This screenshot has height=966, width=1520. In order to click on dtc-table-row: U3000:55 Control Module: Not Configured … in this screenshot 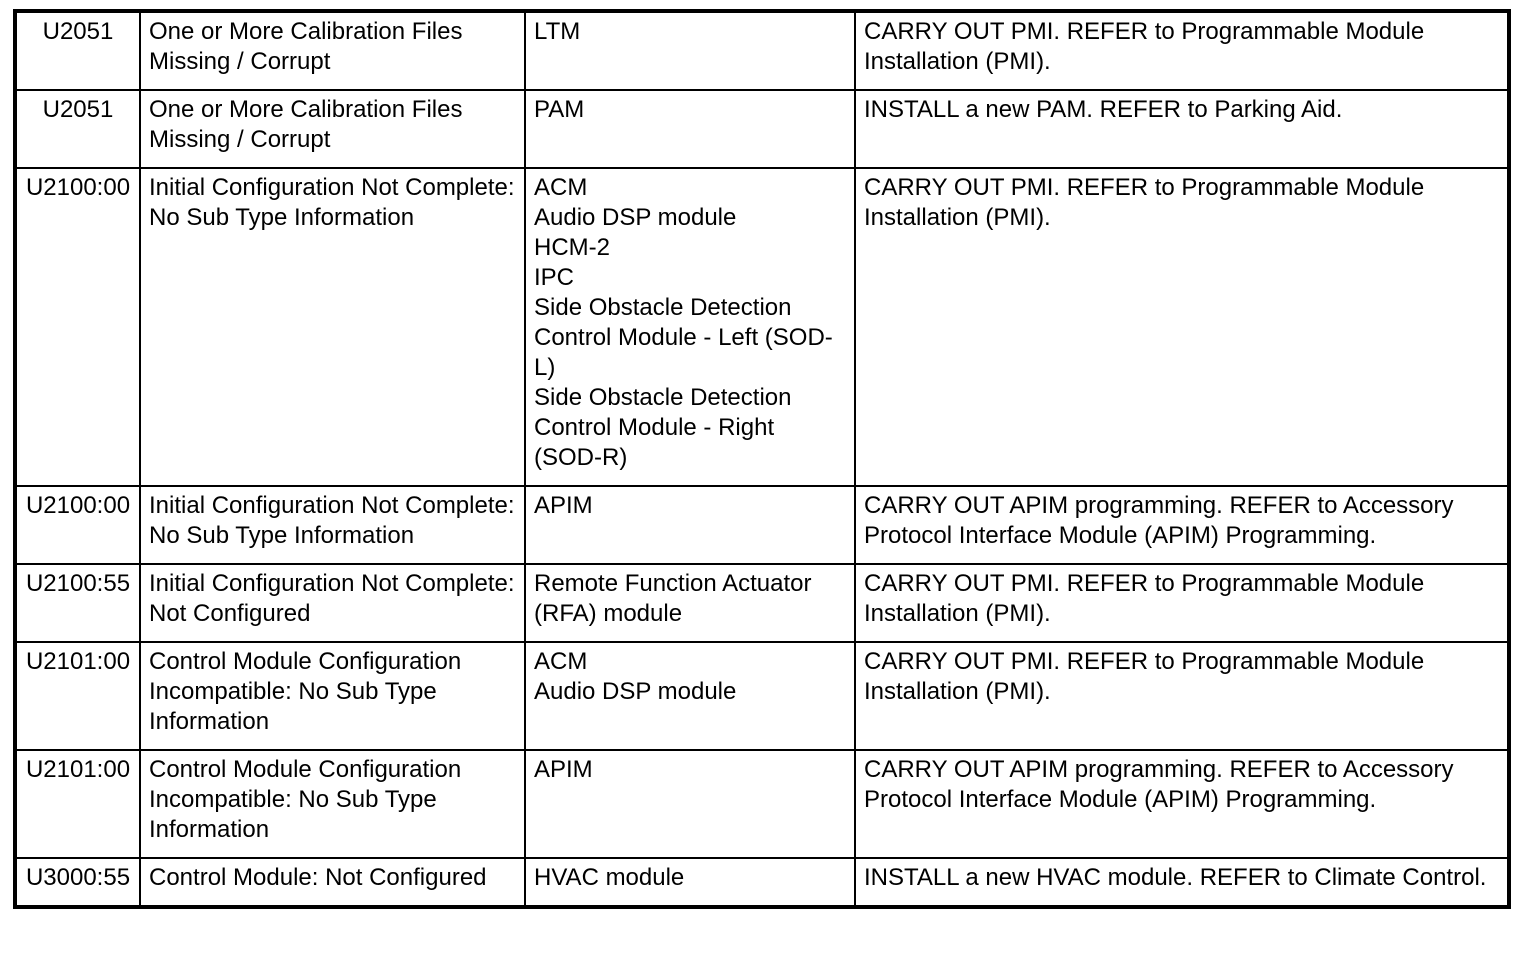, I will do `click(762, 882)`.